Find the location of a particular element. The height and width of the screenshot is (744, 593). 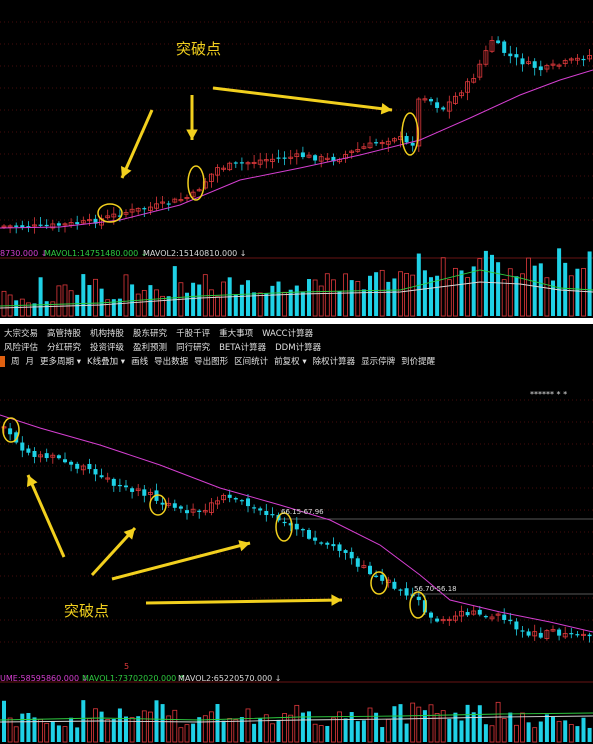

menu-peer-research: 同行研究 is located at coordinates (193, 348).